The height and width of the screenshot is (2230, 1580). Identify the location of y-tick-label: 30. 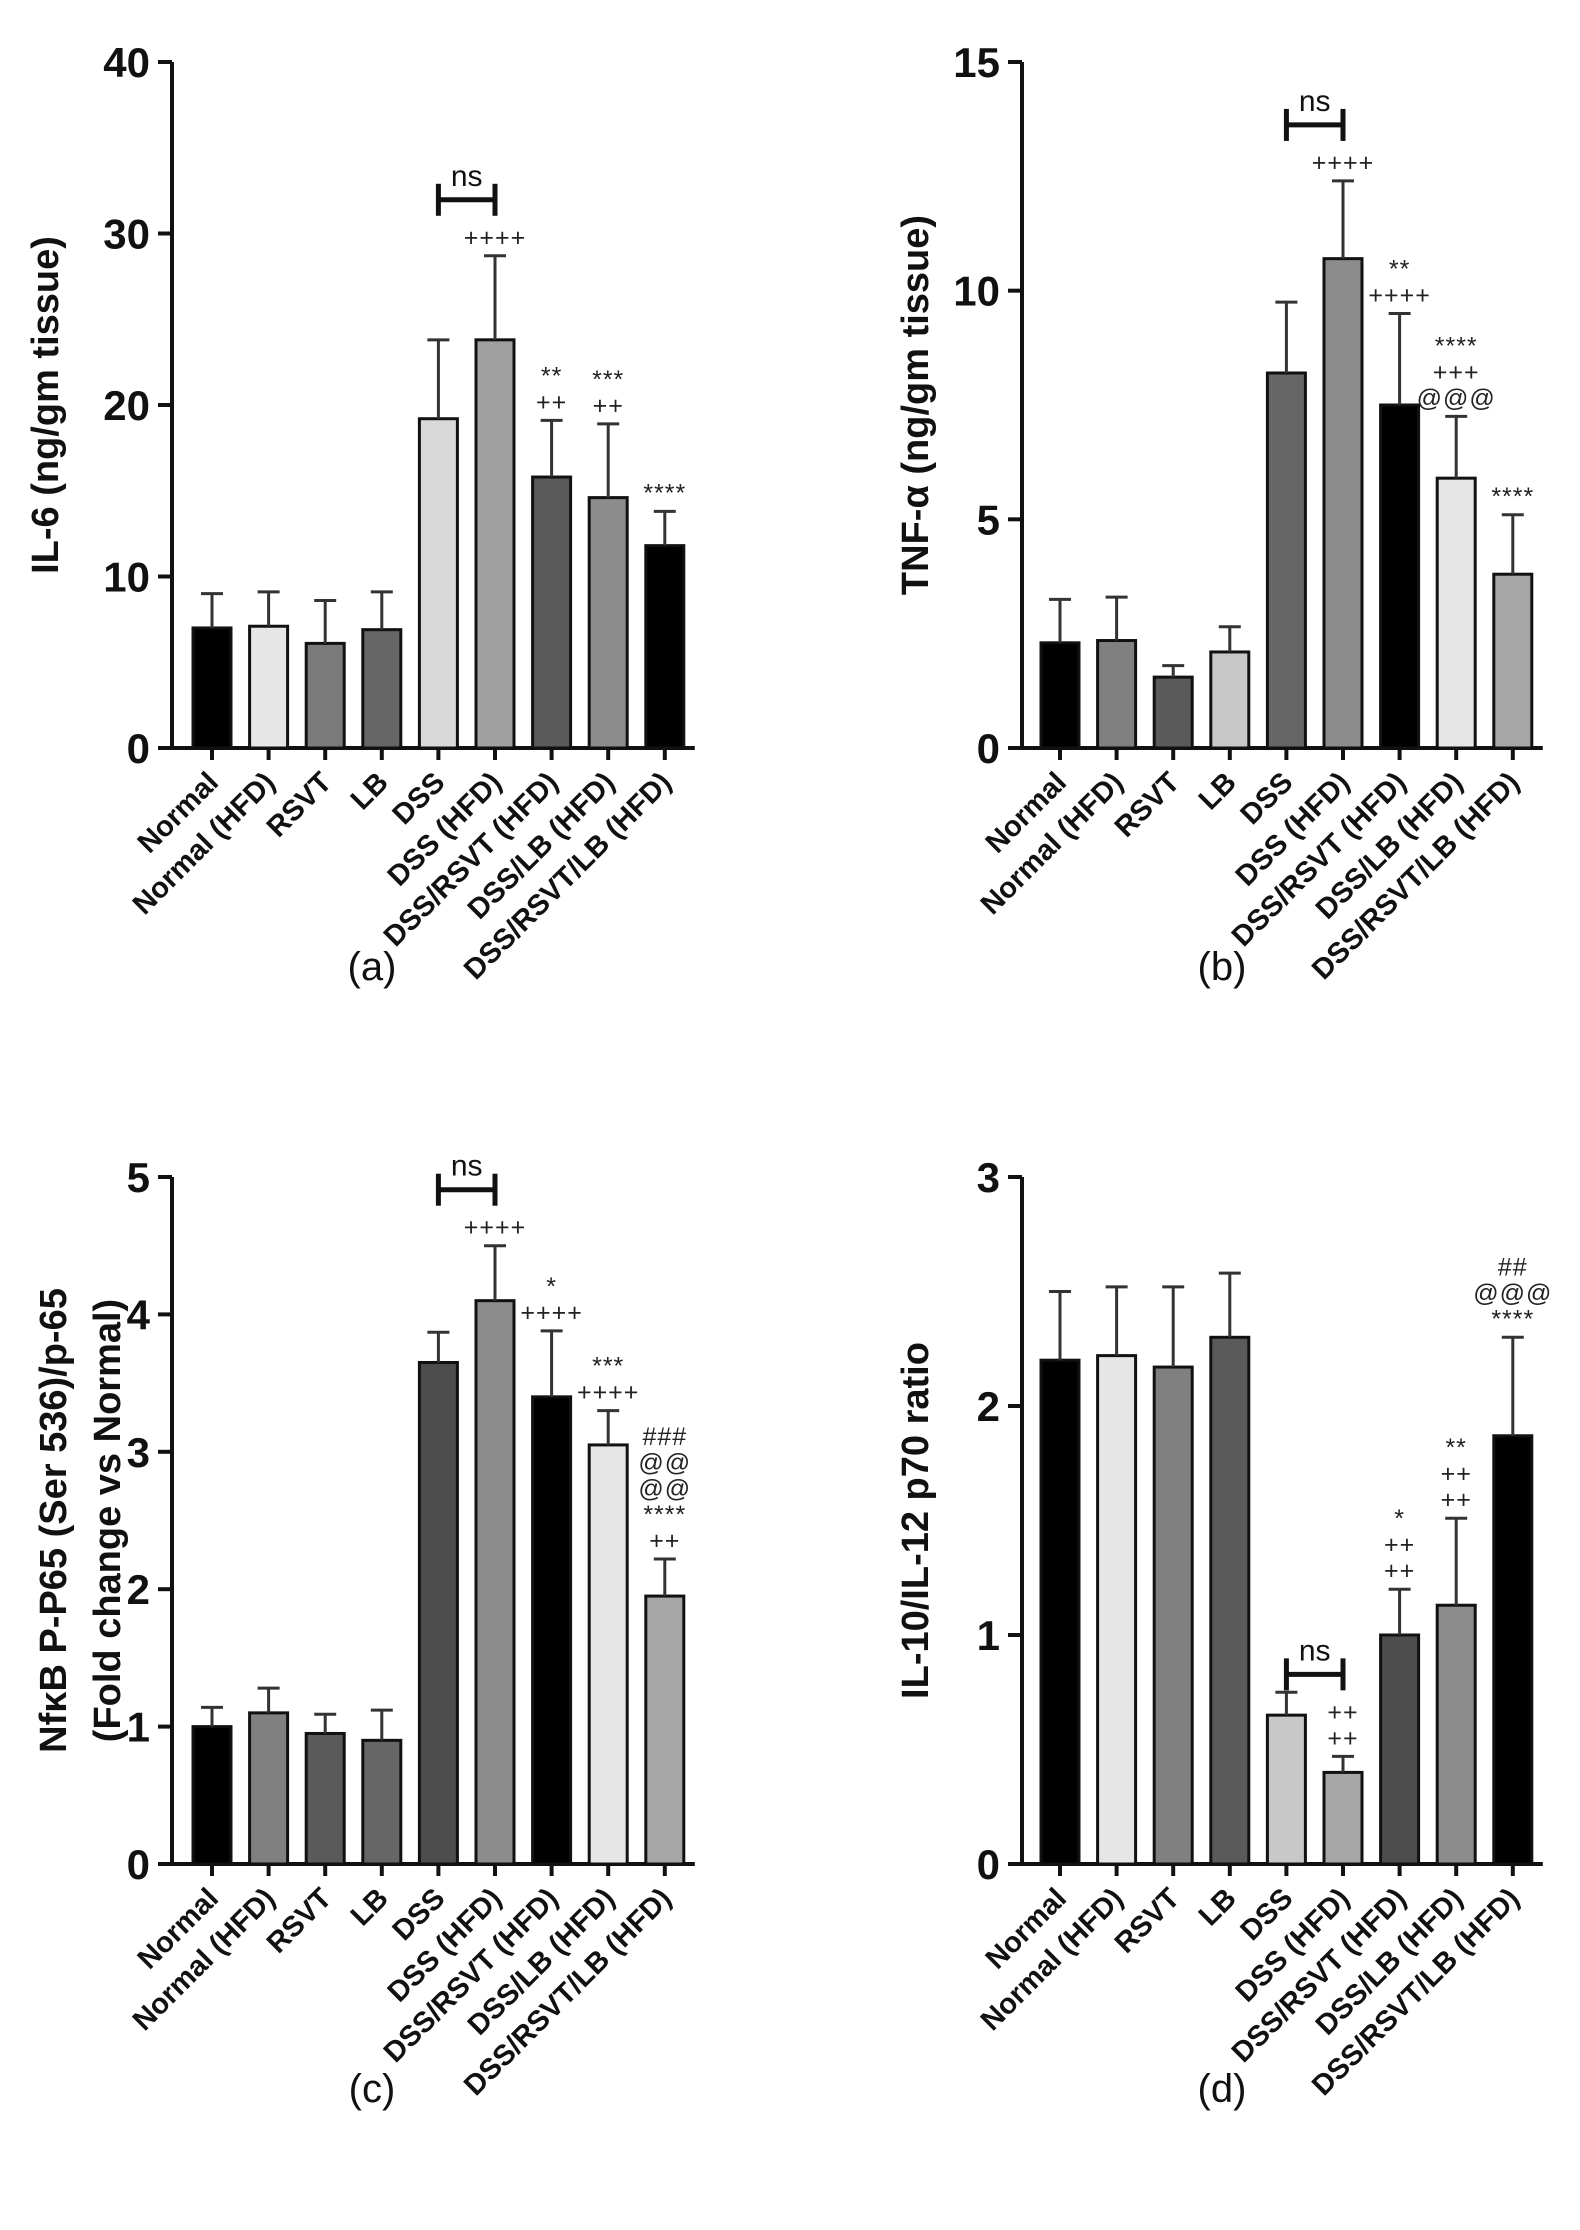
(126, 234).